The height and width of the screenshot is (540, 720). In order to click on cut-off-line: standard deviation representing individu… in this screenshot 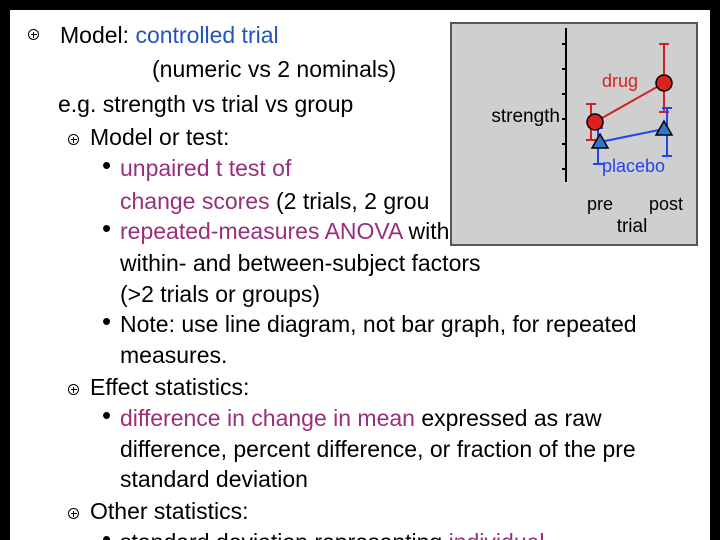, I will do `click(332, 535)`.